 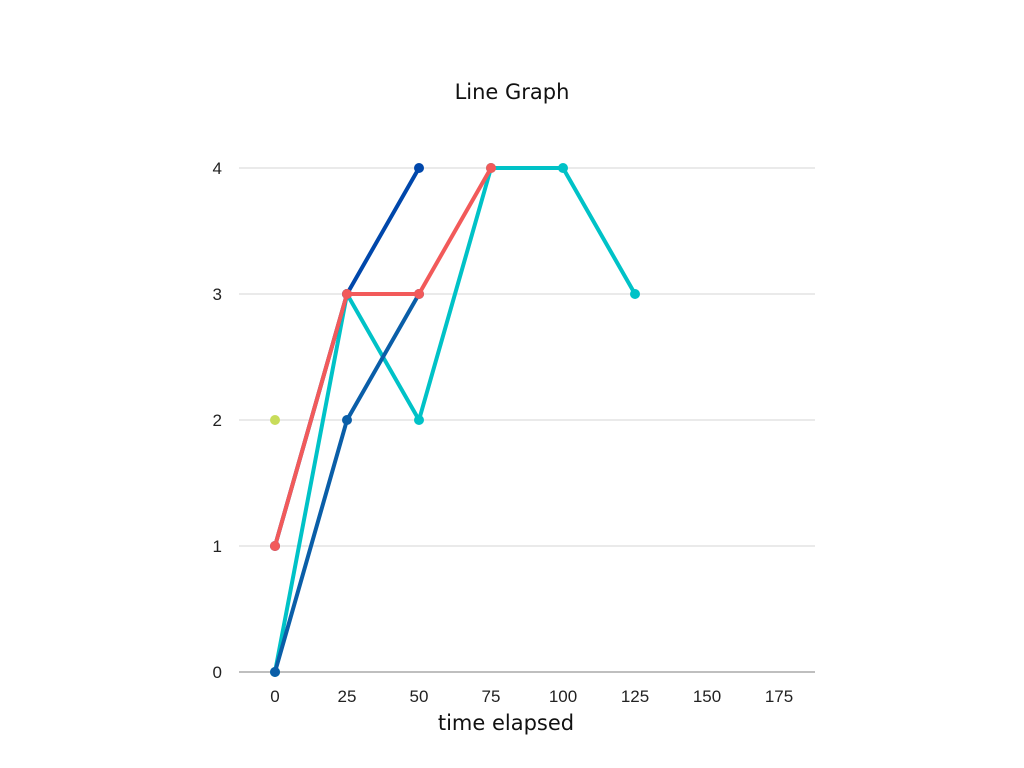 What do you see at coordinates (217, 546) in the screenshot?
I see `y-tick-1: 1` at bounding box center [217, 546].